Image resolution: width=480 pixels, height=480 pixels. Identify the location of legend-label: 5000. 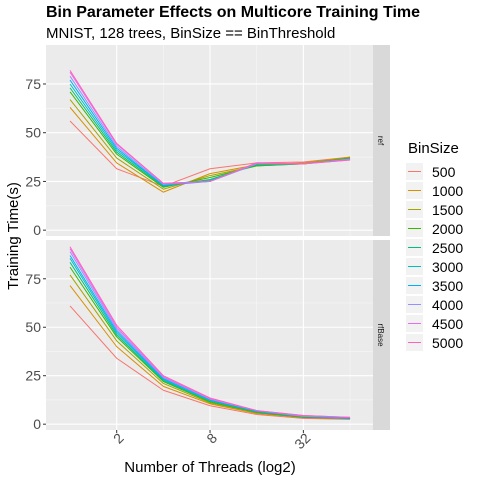
(447, 343).